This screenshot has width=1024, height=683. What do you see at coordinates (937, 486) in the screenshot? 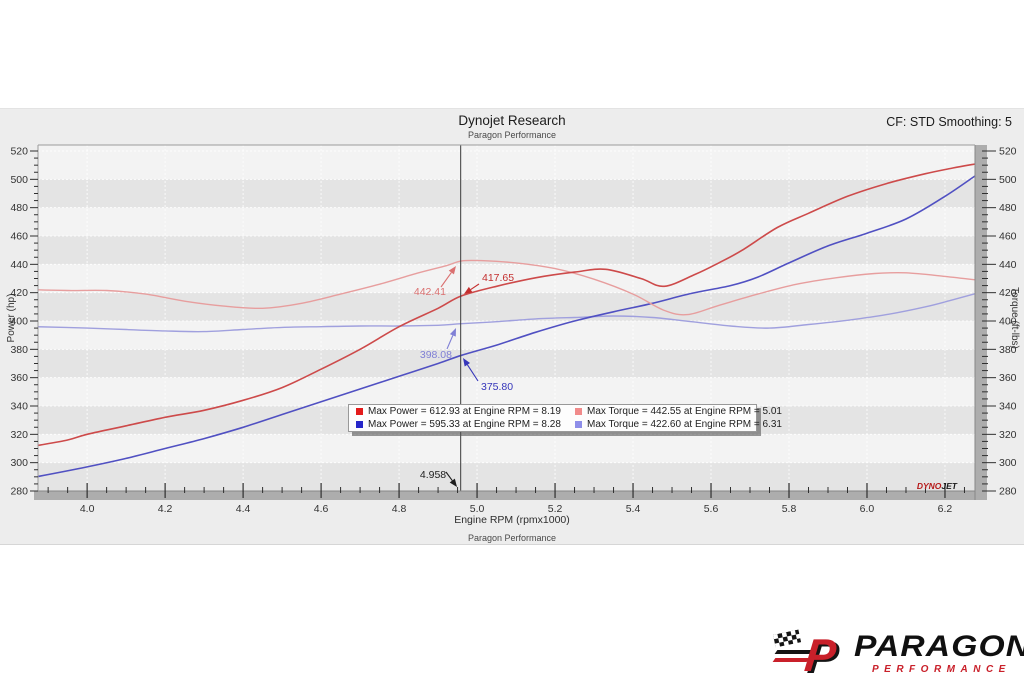
I see `dynojet-watermark: DYNOJET` at bounding box center [937, 486].